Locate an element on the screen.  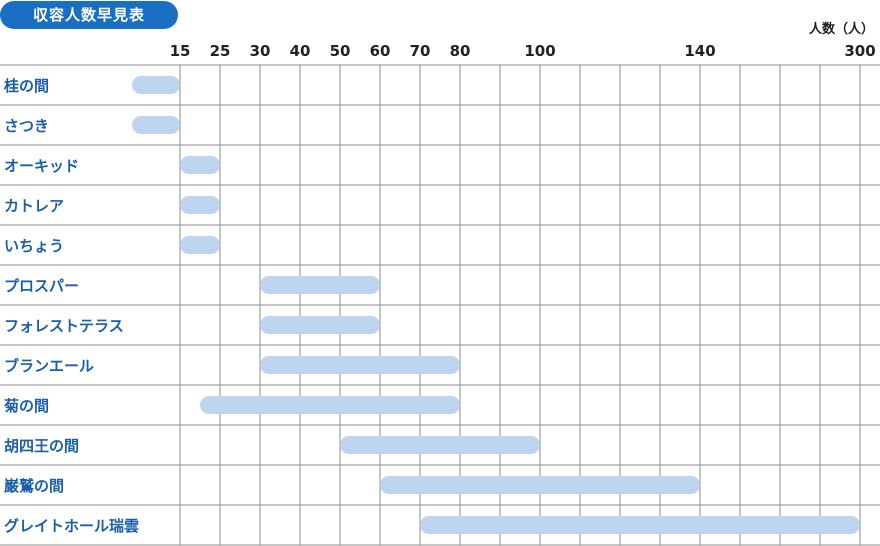
tick-label: 50 is located at coordinates (340, 51).